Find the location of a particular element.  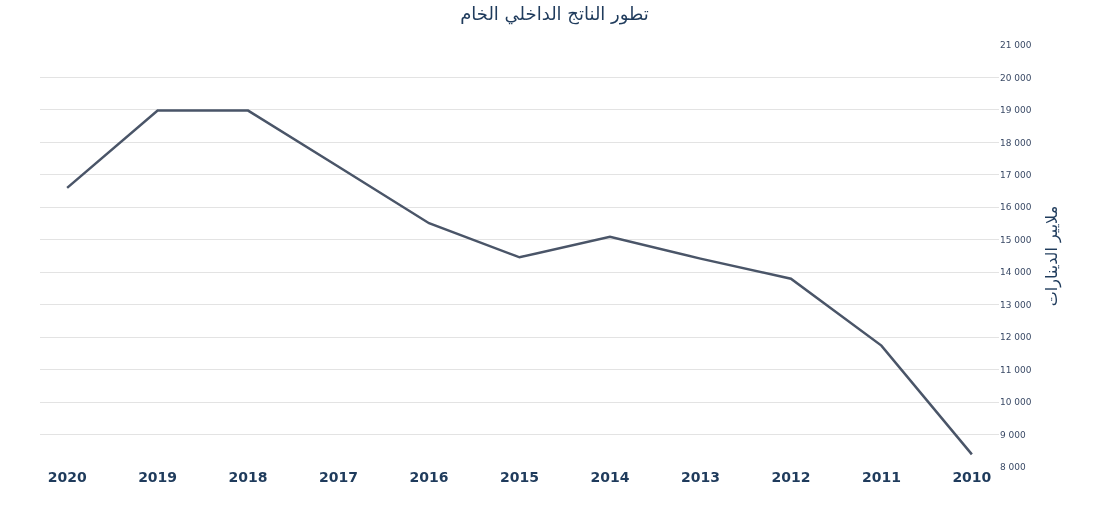

x-tick-label: 2017 is located at coordinates (339, 477).